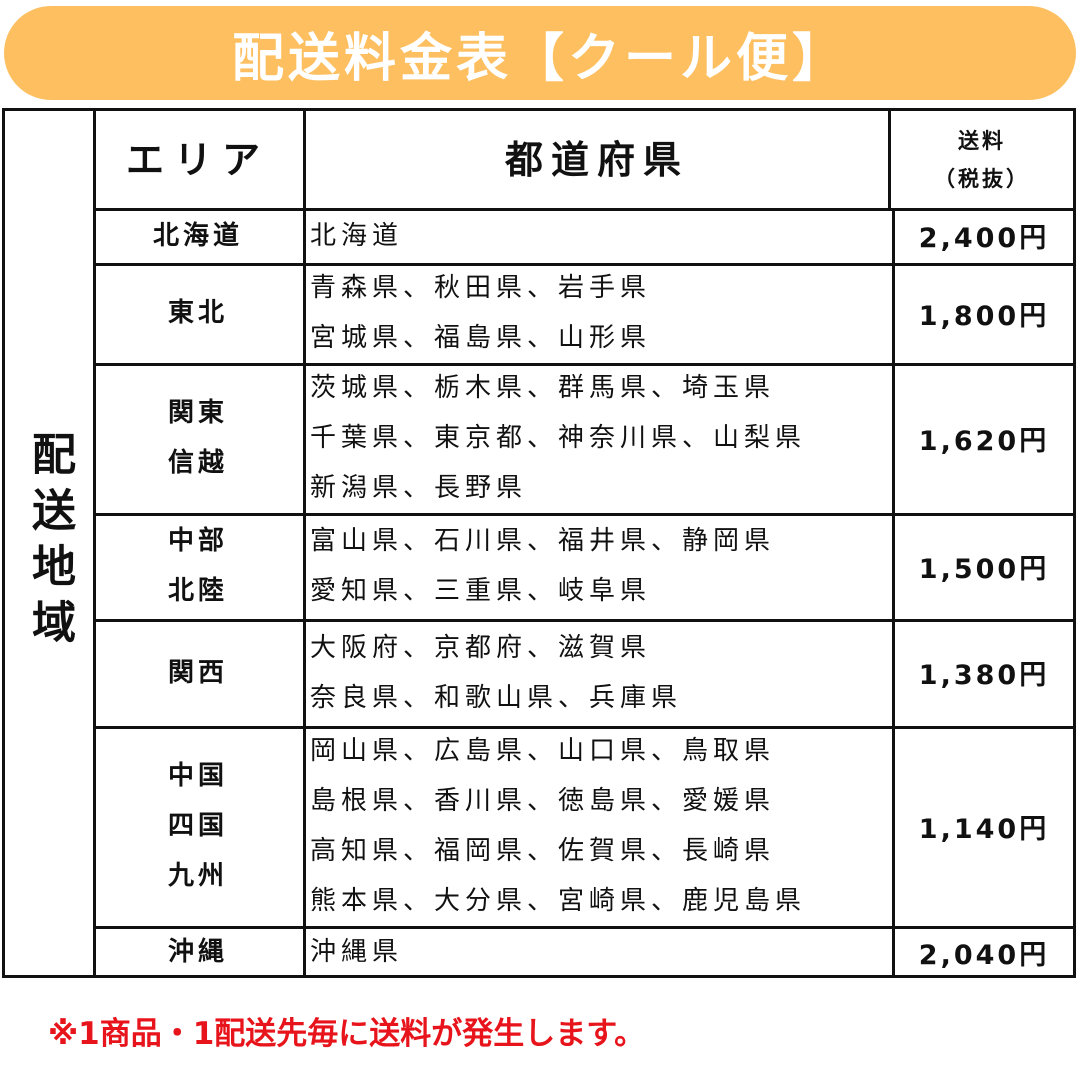 The image size is (1080, 1080). What do you see at coordinates (496, 697) in the screenshot?
I see `prefecture-line: 奈良県、和歌山県、兵庫県` at bounding box center [496, 697].